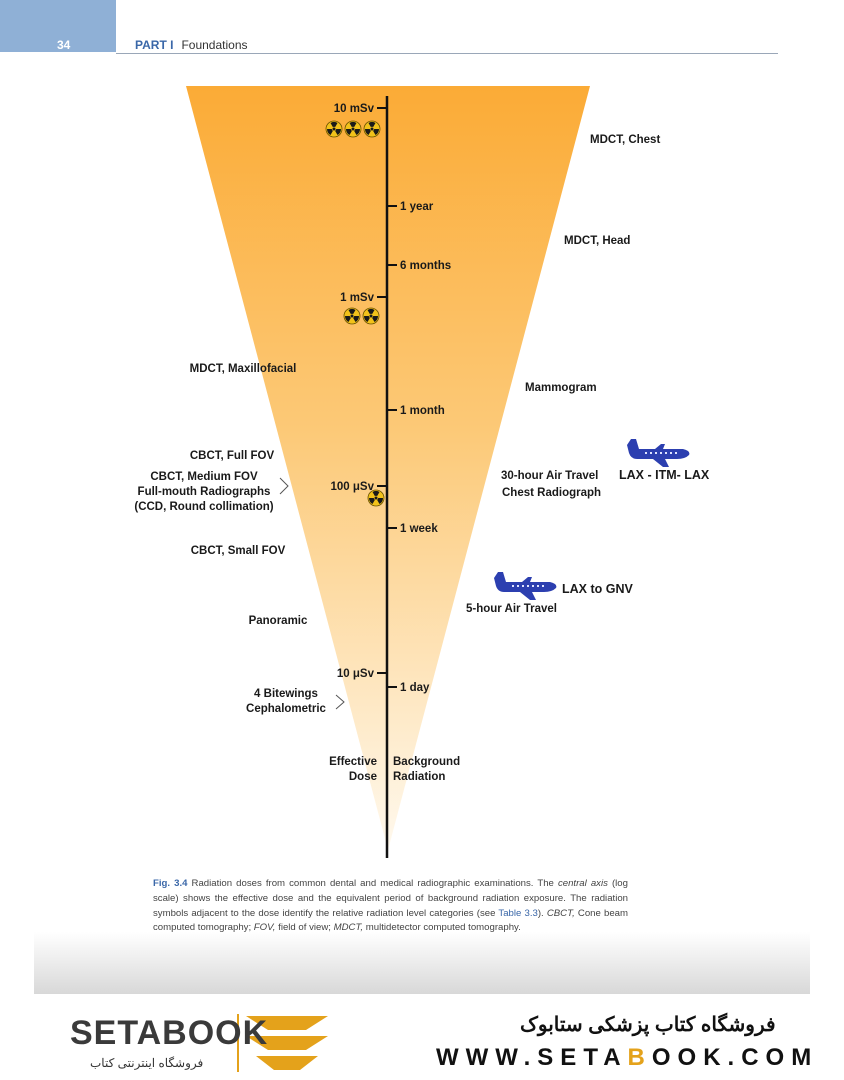 The width and height of the screenshot is (844, 1080). What do you see at coordinates (422, 1037) in the screenshot?
I see `footer-banner` at bounding box center [422, 1037].